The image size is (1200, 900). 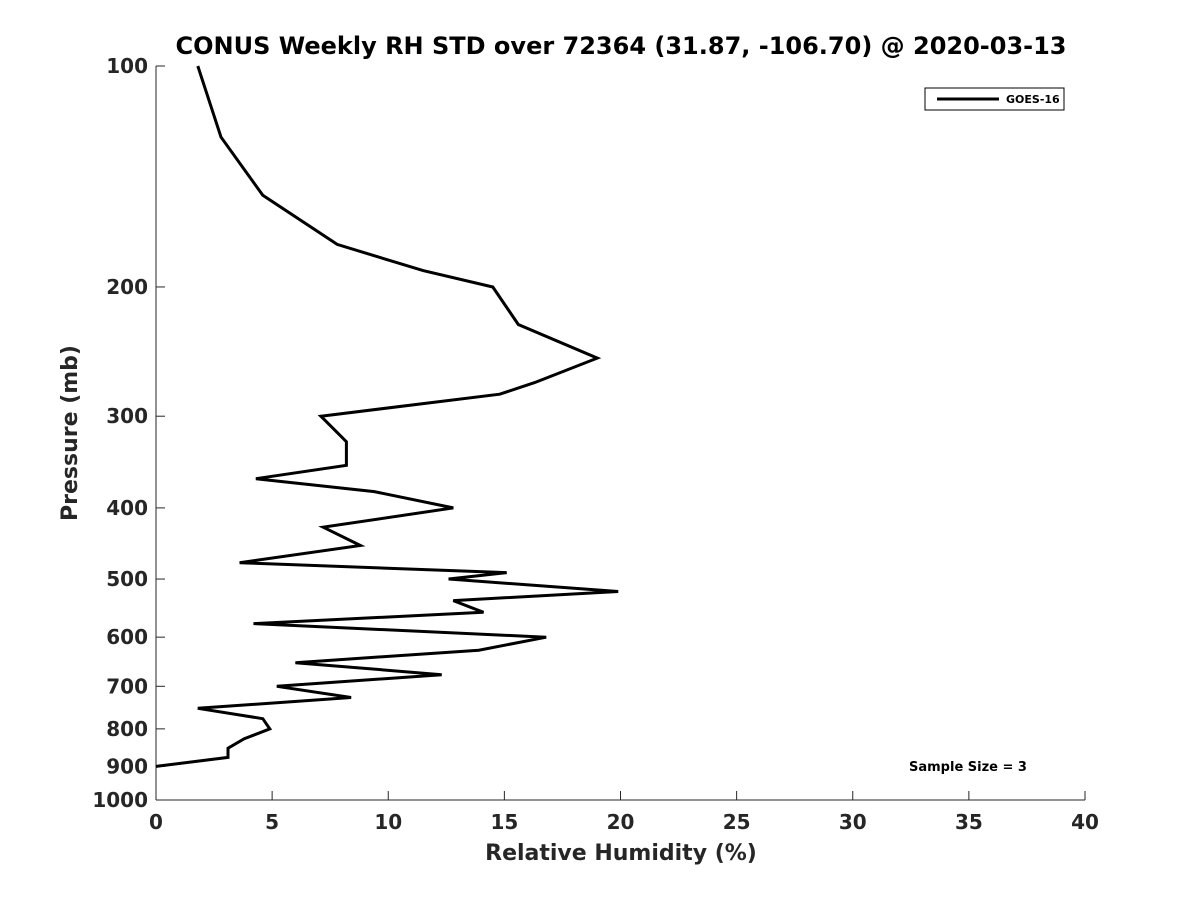 I want to click on x-tick-label: 15, so click(x=504, y=822).